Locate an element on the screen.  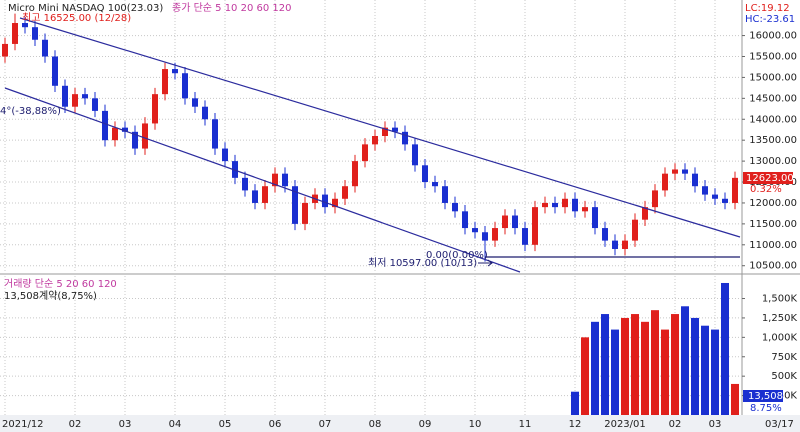
last-price-label: 12623.00 is located at coordinates (770, 178).